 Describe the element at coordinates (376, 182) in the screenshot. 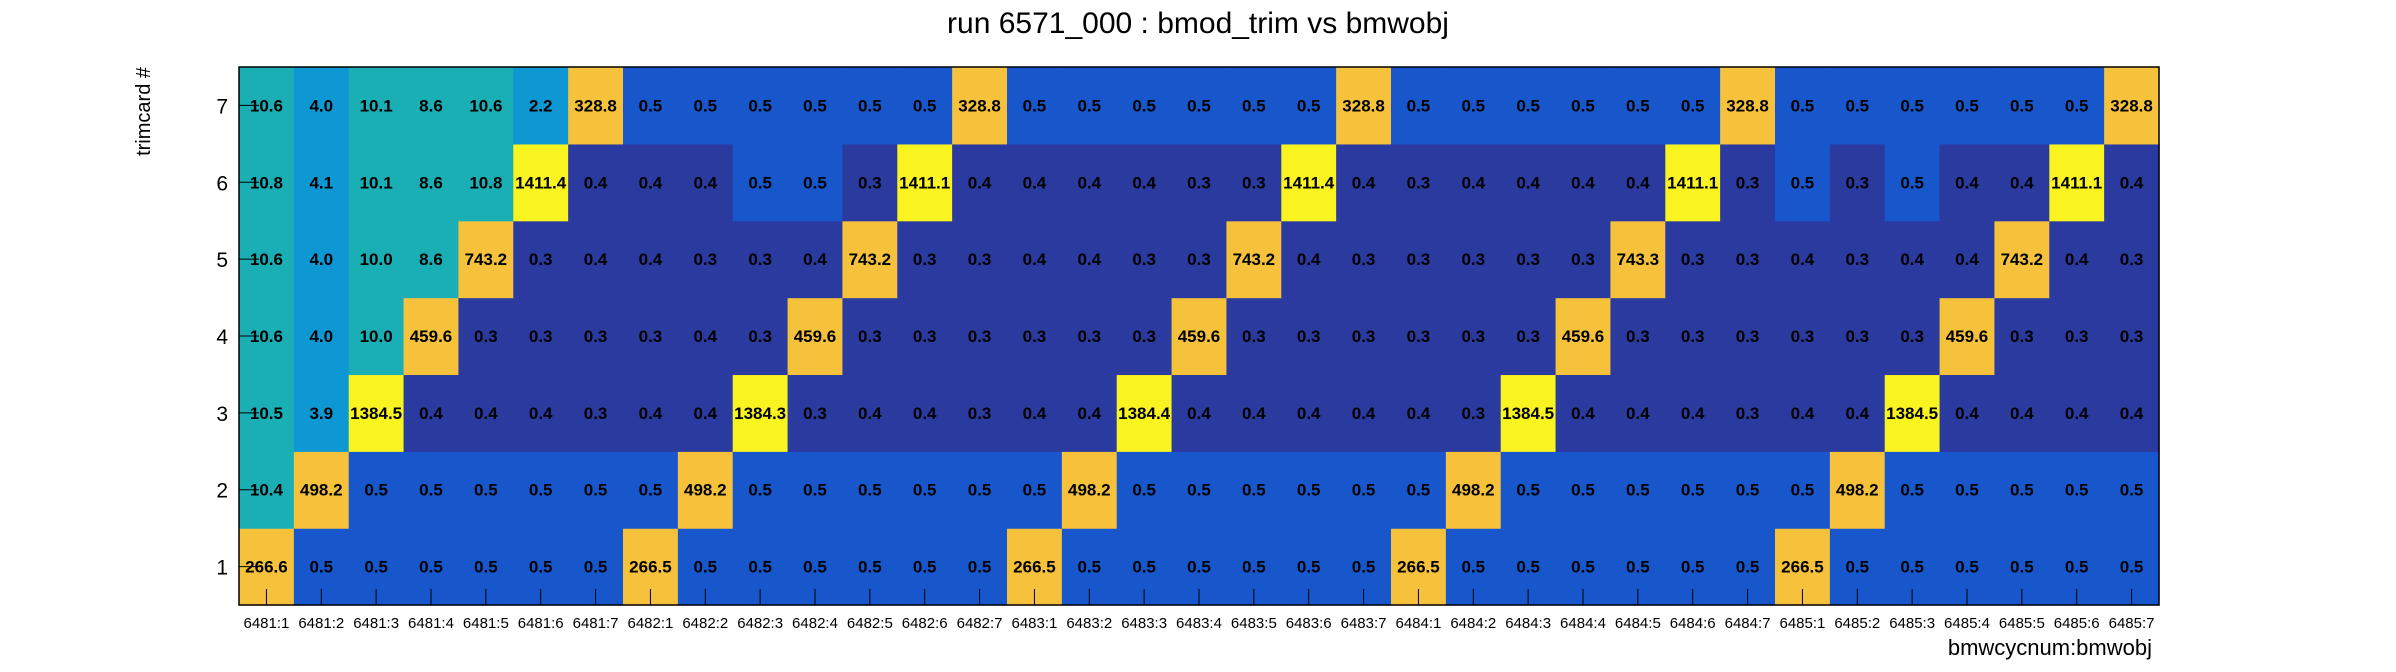

I see `cell-value-label: 10.1` at that location.